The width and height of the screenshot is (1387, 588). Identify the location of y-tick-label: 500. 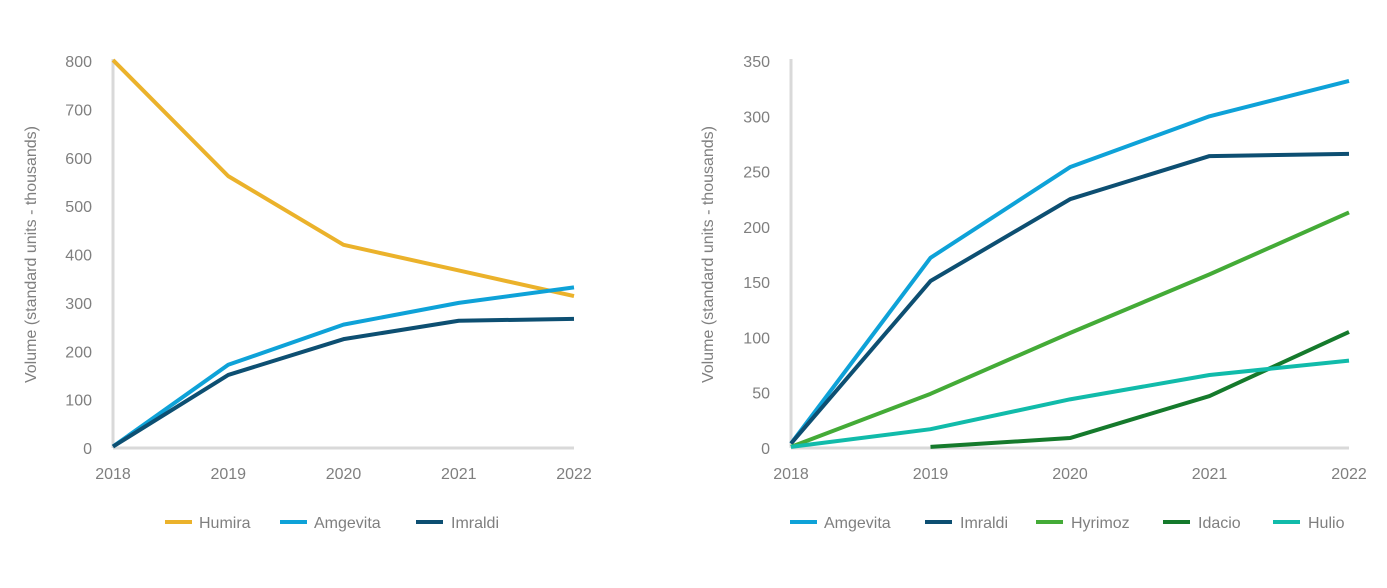
(78, 207).